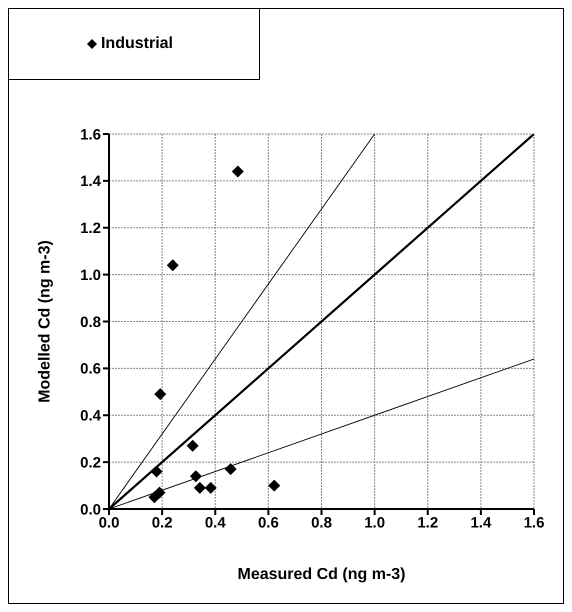 Image resolution: width=572 pixels, height=612 pixels. Describe the element at coordinates (162, 523) in the screenshot. I see `x-tick-label: 0.2` at that location.